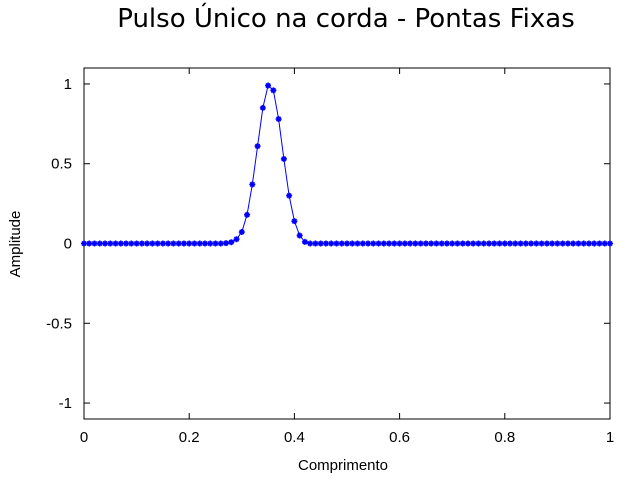  Describe the element at coordinates (15, 244) in the screenshot. I see `y-axis-label: Amplitude` at that location.